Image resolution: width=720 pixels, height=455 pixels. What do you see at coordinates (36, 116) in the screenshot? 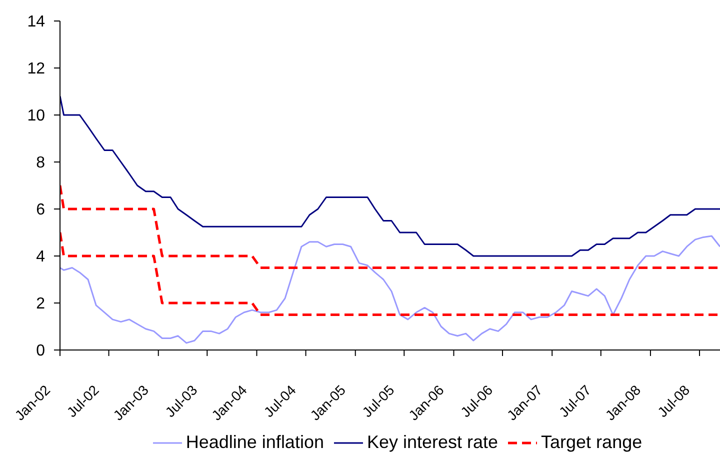
I see `y-tick-label: 10` at bounding box center [36, 116].